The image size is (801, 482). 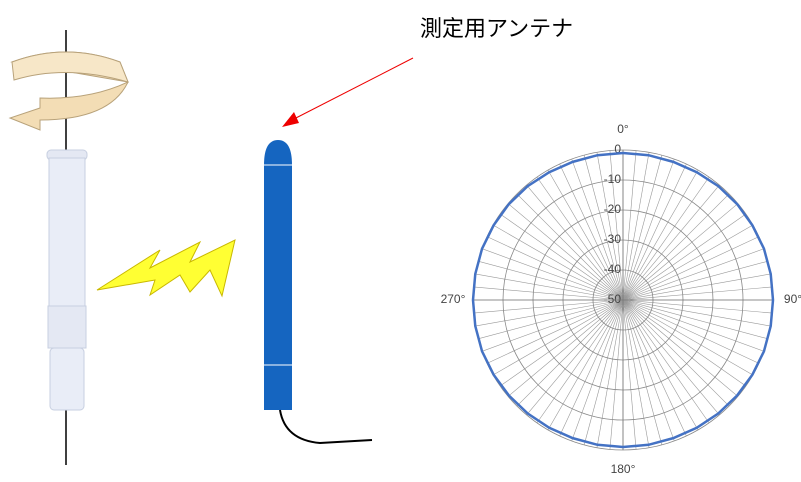 What do you see at coordinates (613, 179) in the screenshot?
I see `r-tick-label: -10` at bounding box center [613, 179].